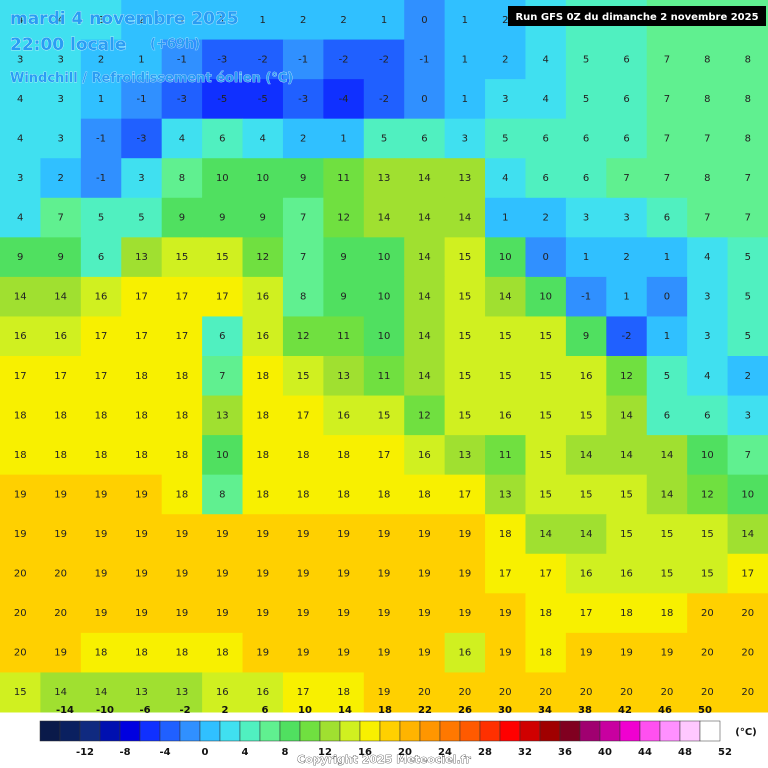 This screenshot has width=768, height=768. Describe the element at coordinates (262, 257) in the screenshot. I see `cell-value: 12` at that location.